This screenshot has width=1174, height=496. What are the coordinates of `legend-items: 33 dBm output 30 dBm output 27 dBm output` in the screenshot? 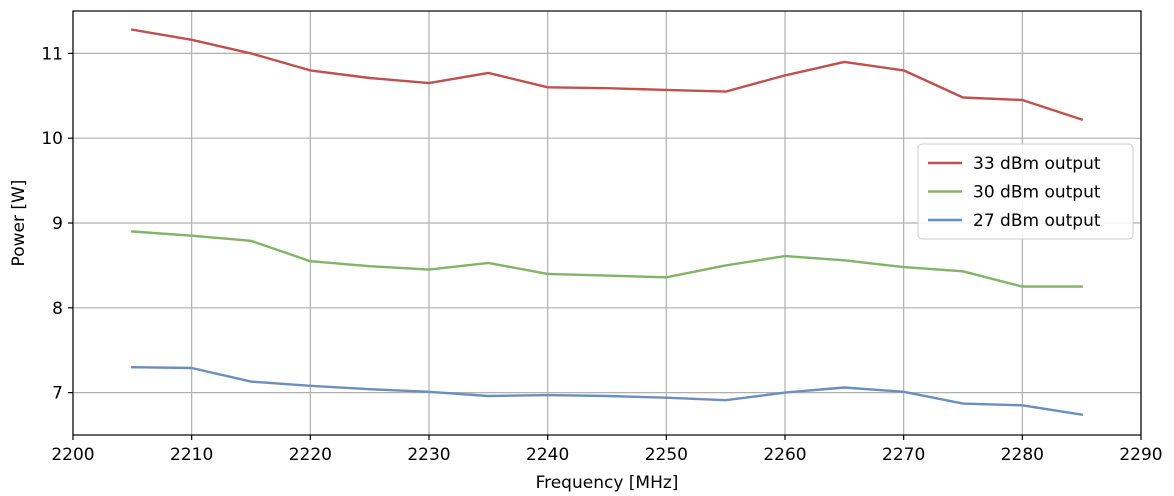 It's located at (1014, 192).